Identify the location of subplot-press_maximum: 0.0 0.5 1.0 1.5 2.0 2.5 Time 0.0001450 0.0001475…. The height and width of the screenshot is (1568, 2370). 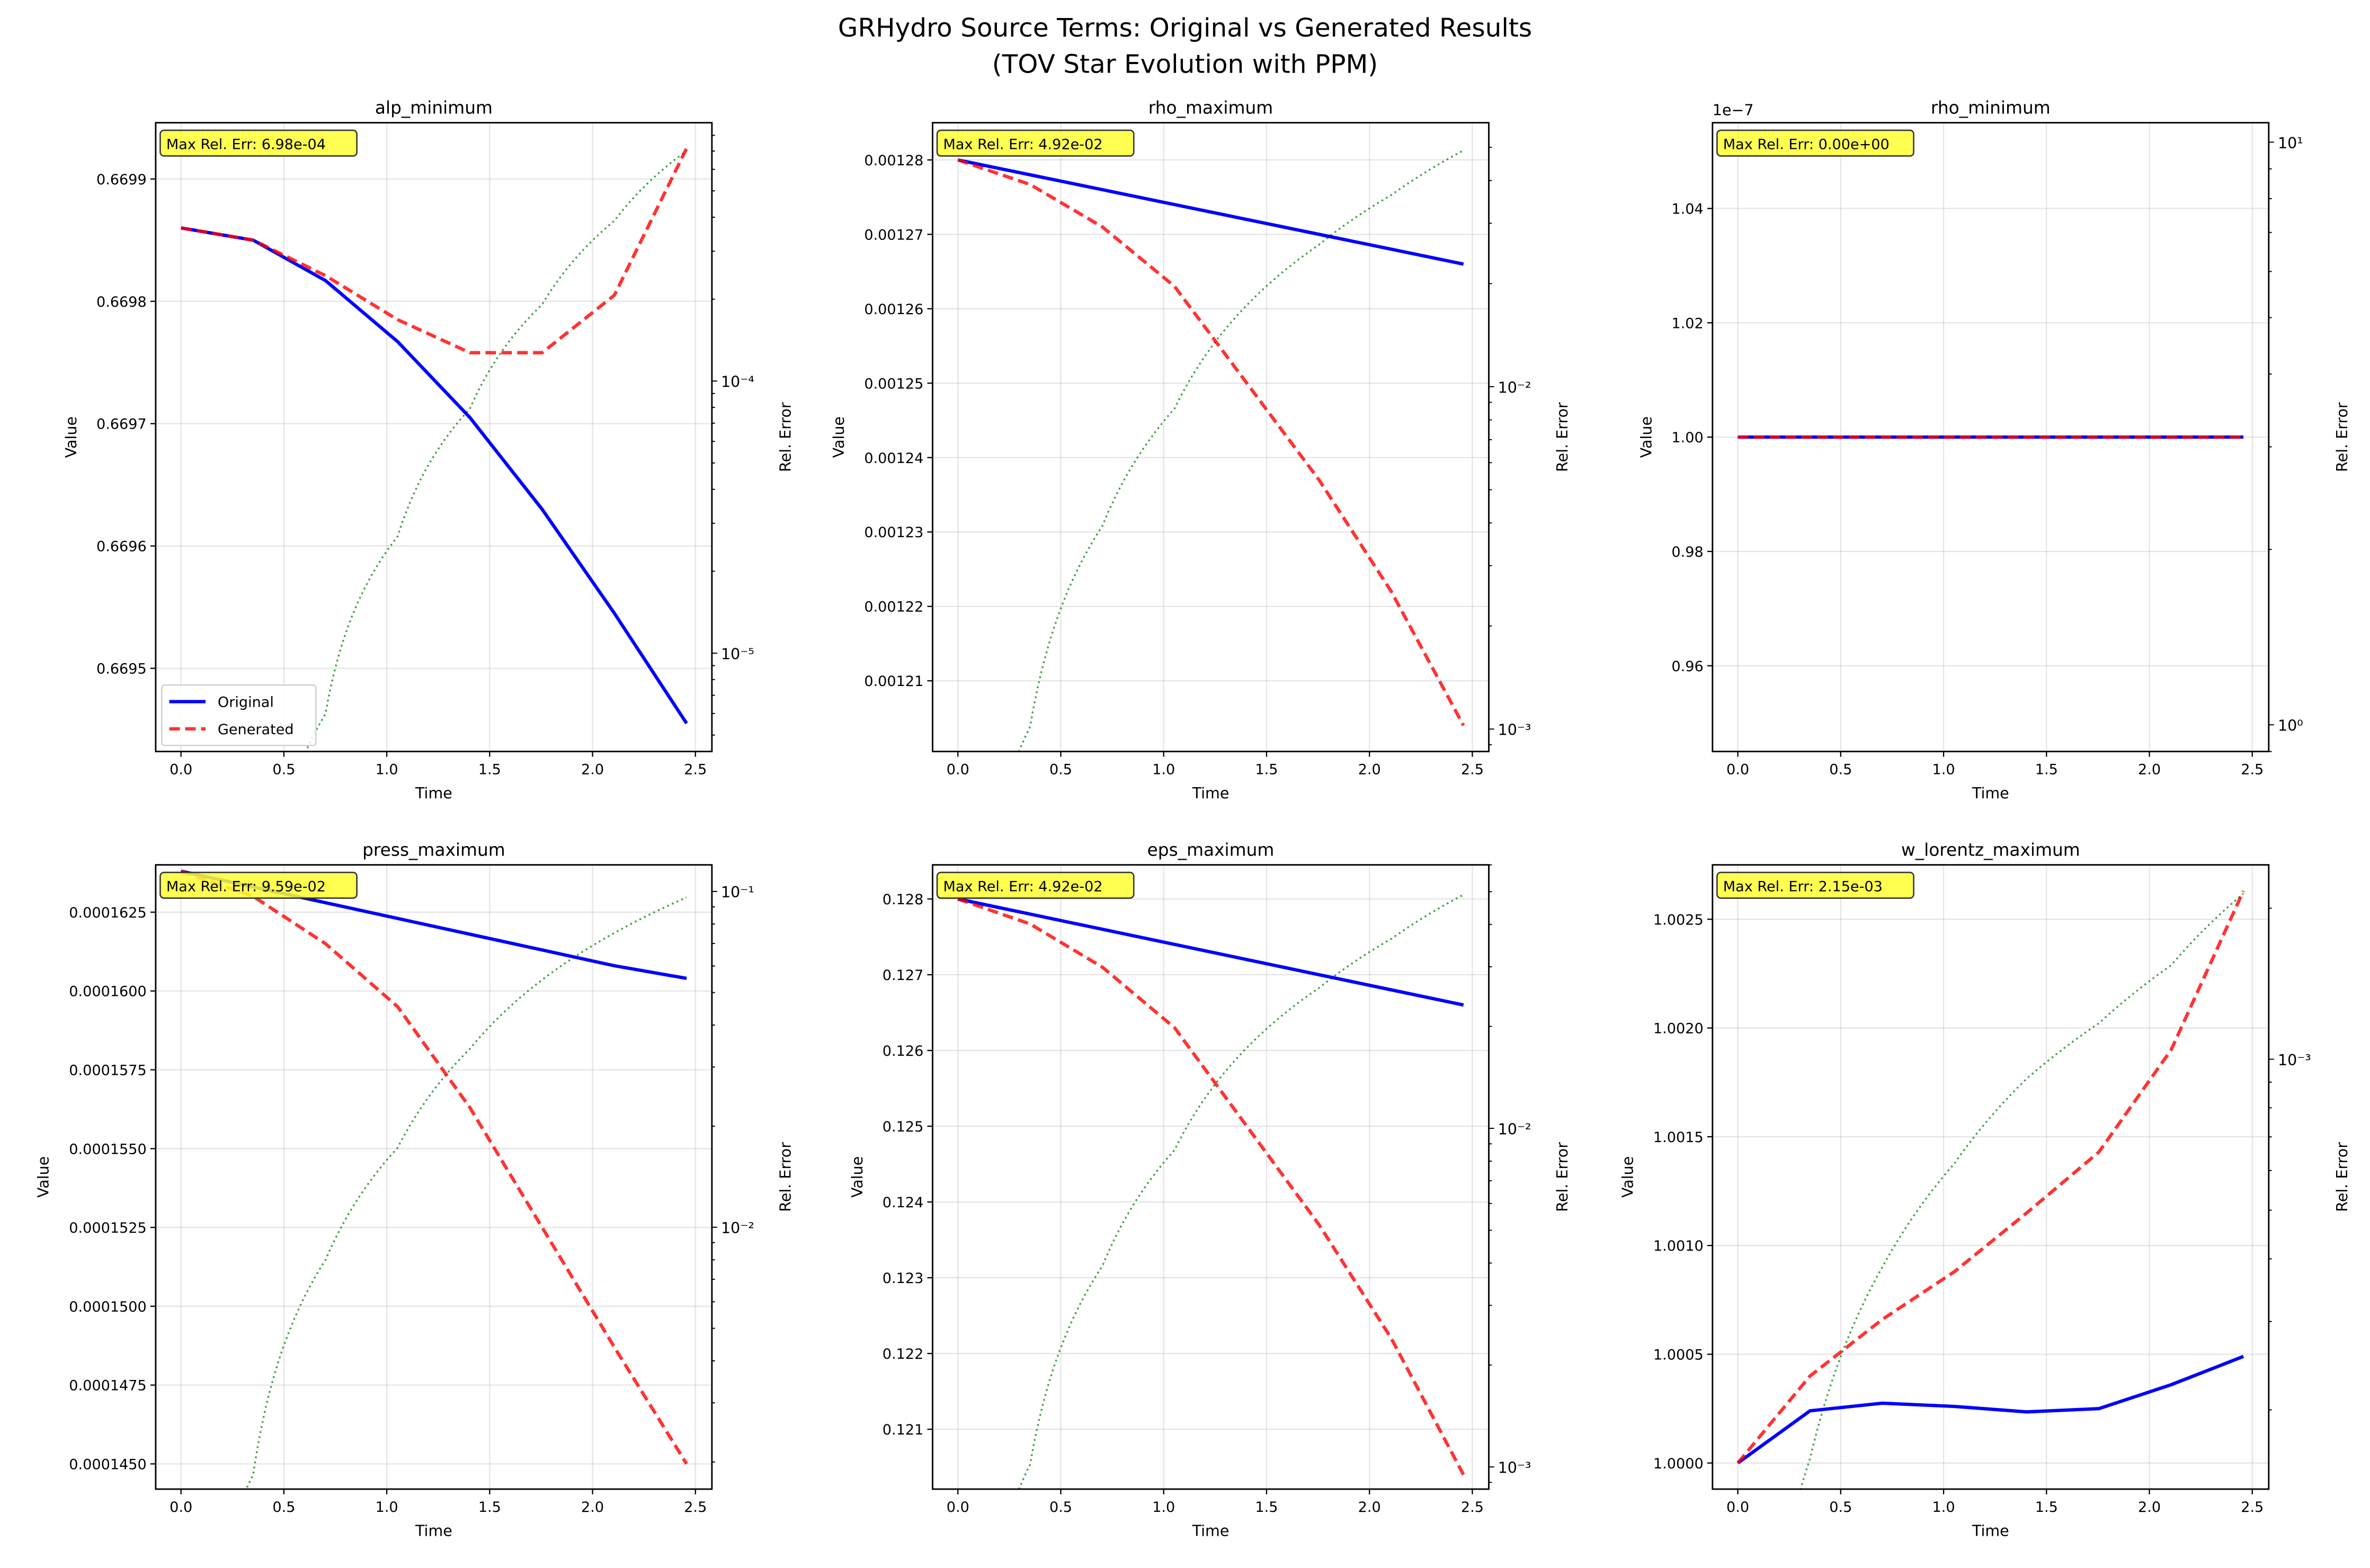
(415, 1190).